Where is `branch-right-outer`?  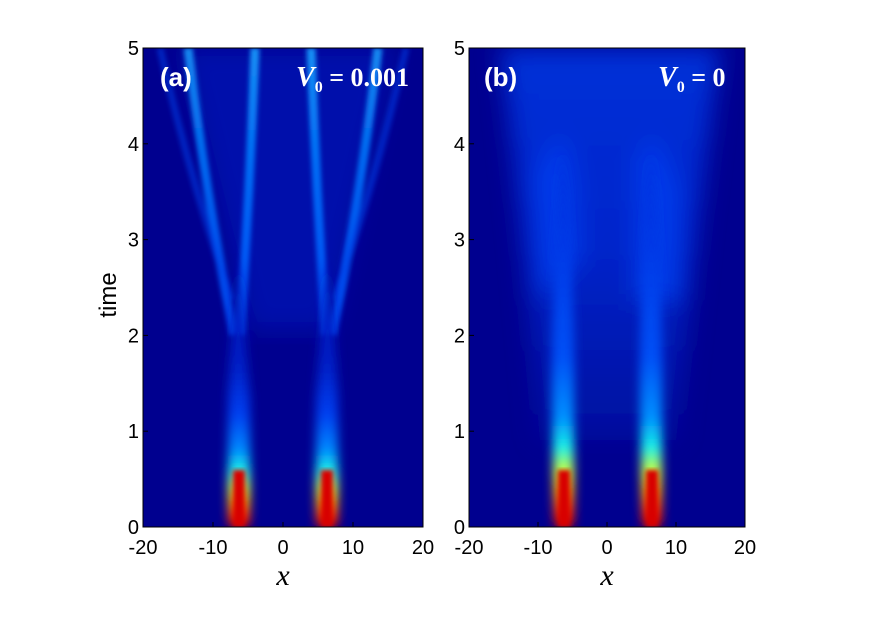
branch-right-outer is located at coordinates (355, 192).